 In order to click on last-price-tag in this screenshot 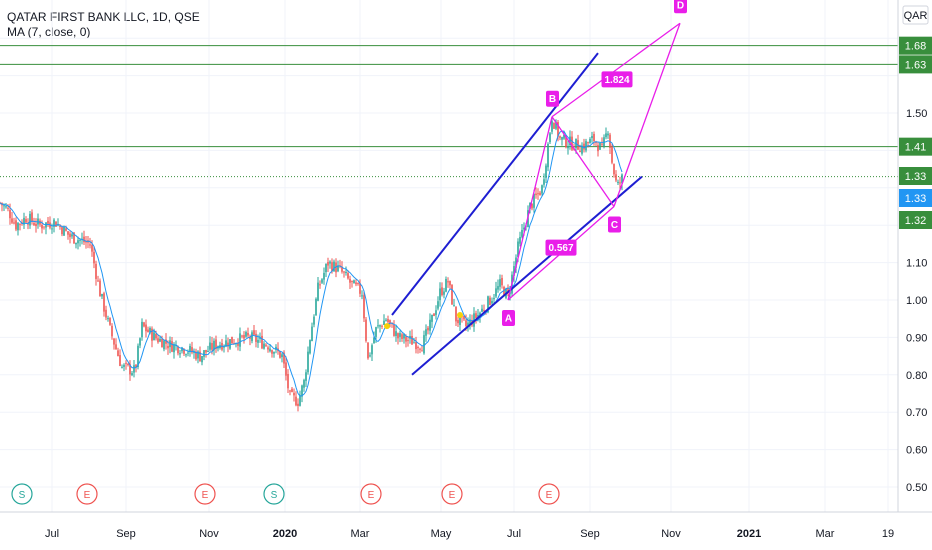, I will do `click(915, 198)`.